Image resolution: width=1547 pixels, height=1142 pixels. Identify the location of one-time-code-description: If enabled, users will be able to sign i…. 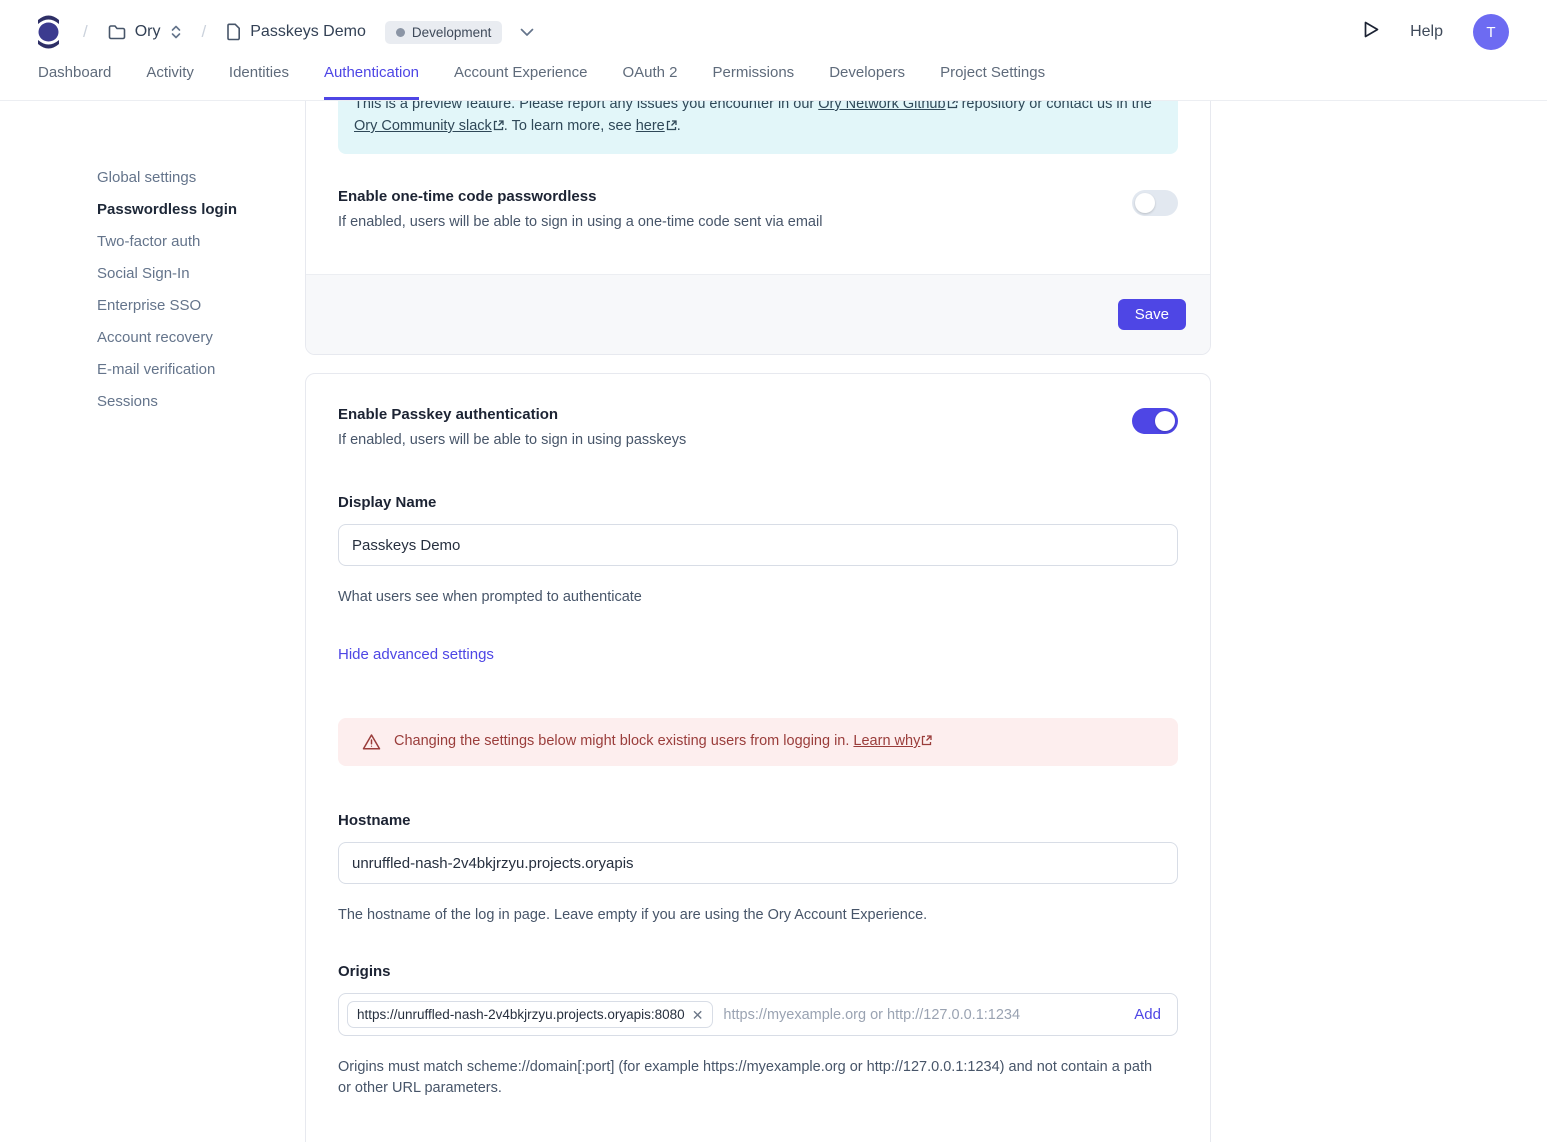
(580, 222).